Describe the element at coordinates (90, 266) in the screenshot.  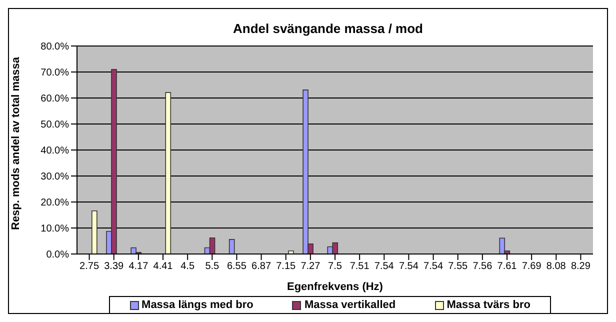
I see `x-tick-label: 2.75` at that location.